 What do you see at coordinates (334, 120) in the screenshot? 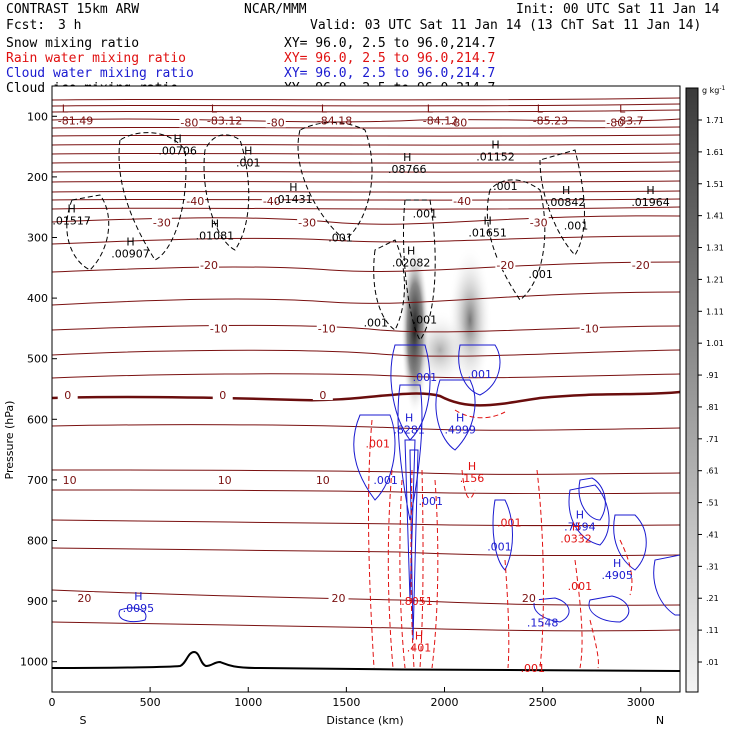
I see `low-value: -84.18` at bounding box center [334, 120].